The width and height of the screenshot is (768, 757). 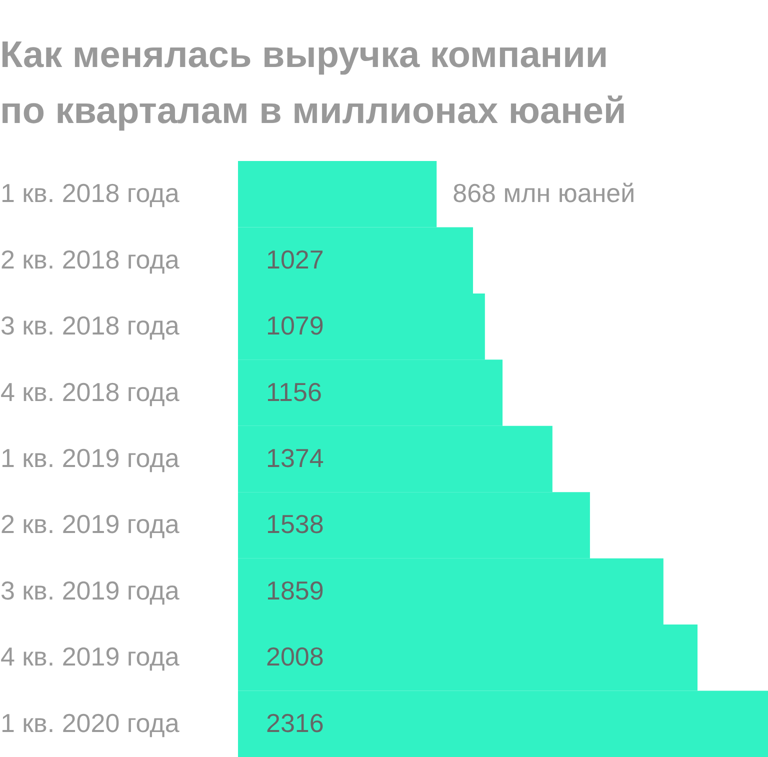 What do you see at coordinates (295, 657) in the screenshot?
I see `data-label: 2008` at bounding box center [295, 657].